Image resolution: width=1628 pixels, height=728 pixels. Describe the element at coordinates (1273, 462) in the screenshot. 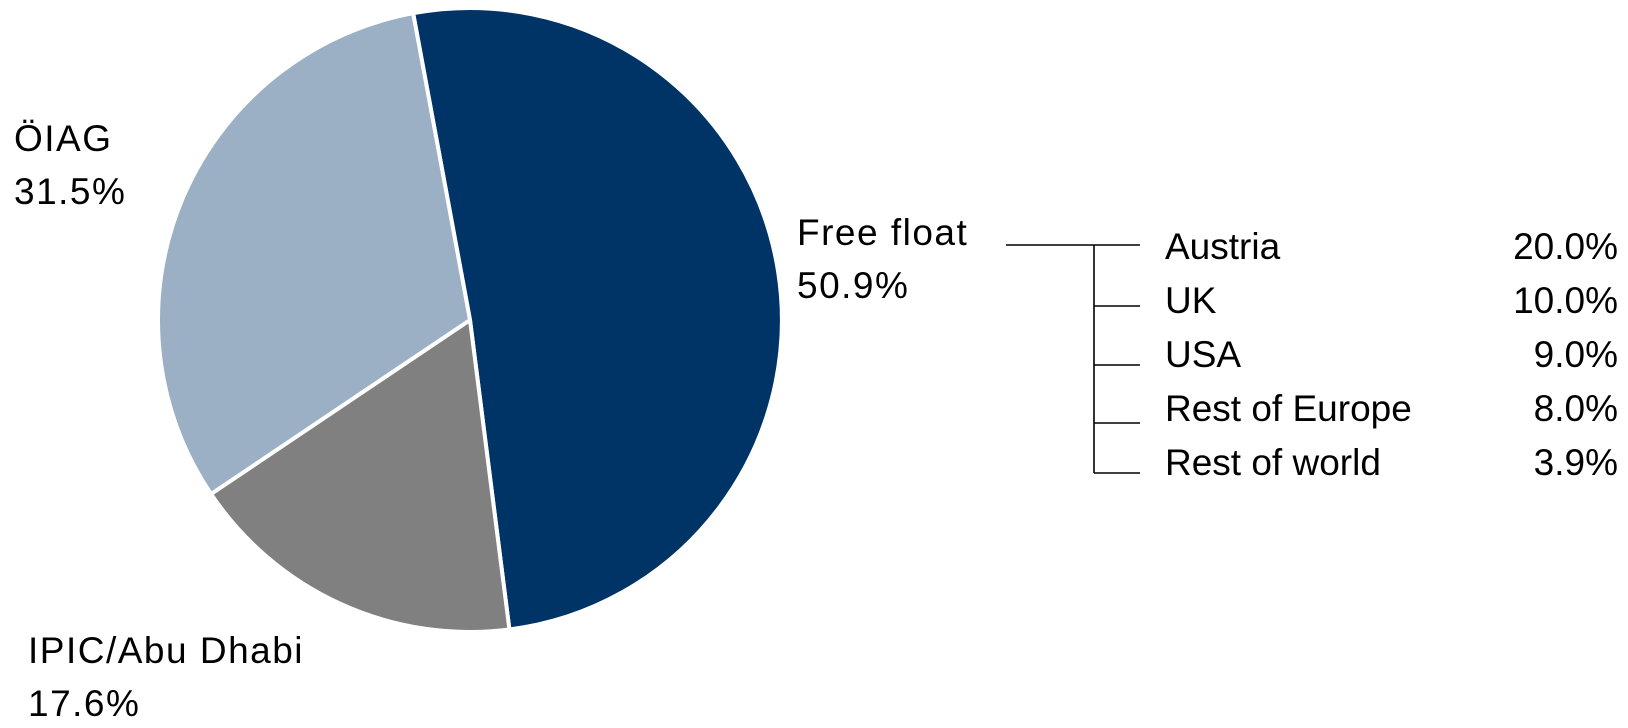

I see `breakdown-label-rest-of-world: Rest of world` at that location.